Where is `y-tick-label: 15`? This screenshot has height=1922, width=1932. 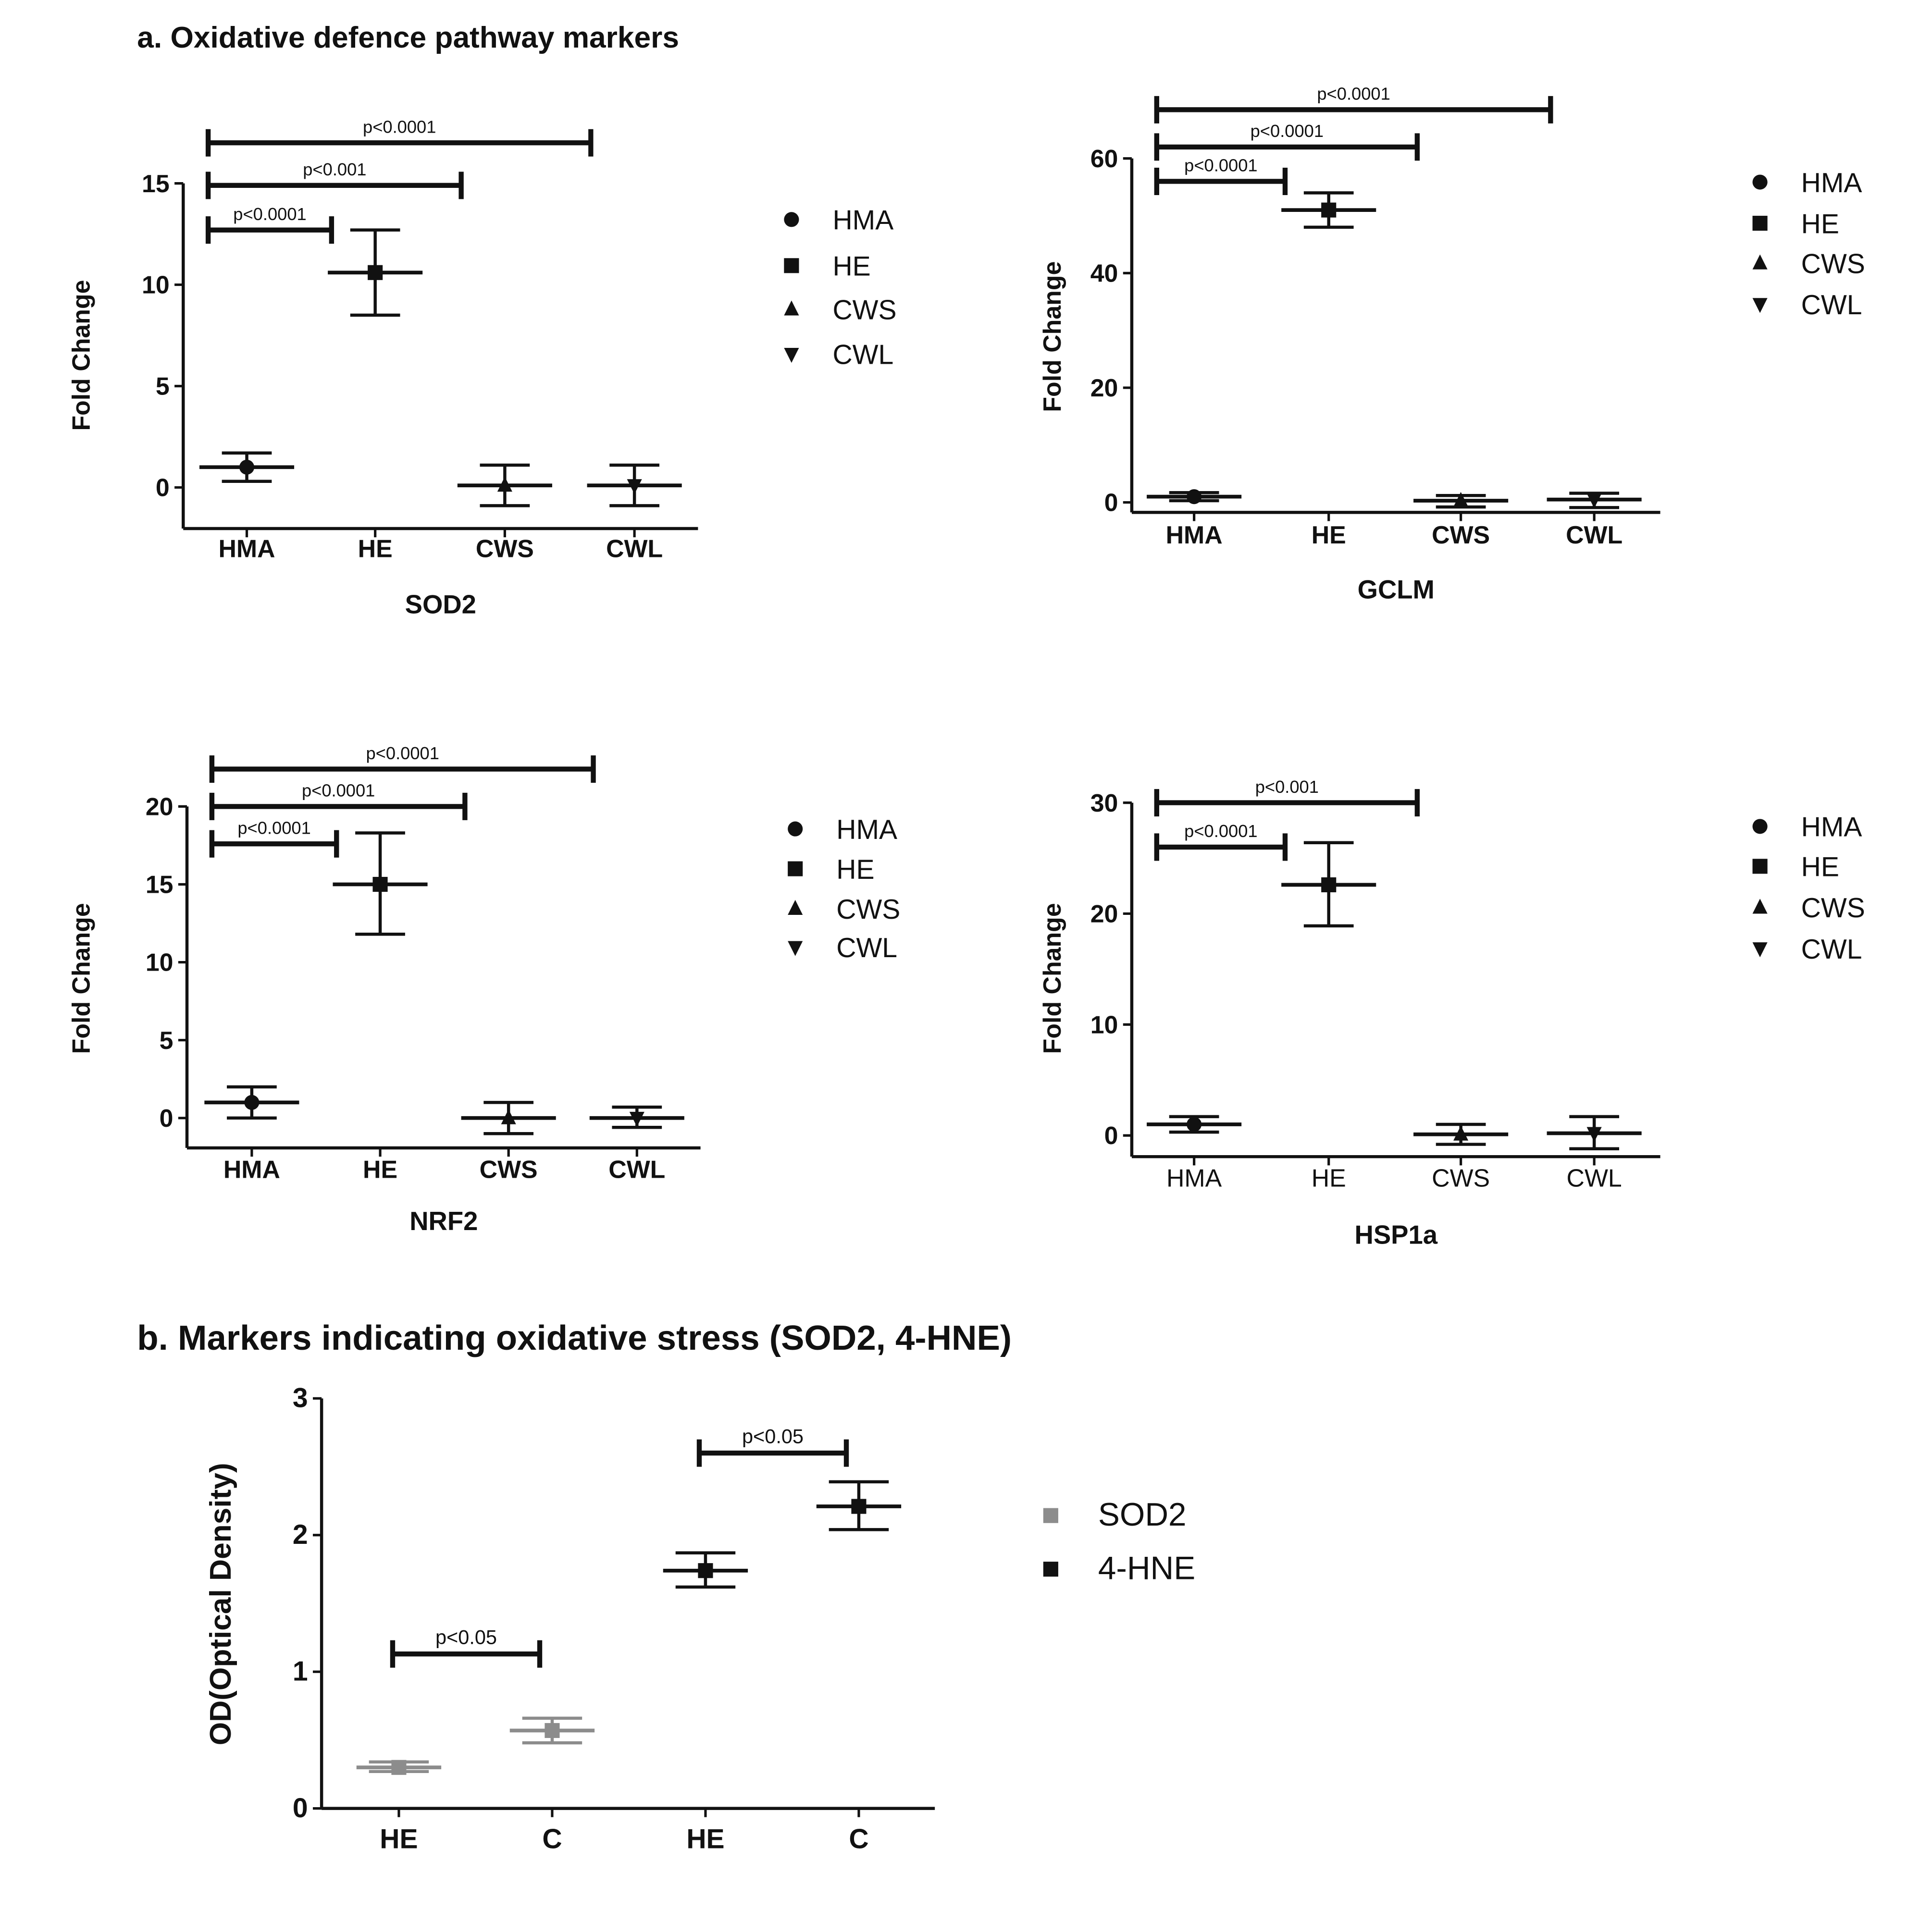 y-tick-label: 15 is located at coordinates (156, 183).